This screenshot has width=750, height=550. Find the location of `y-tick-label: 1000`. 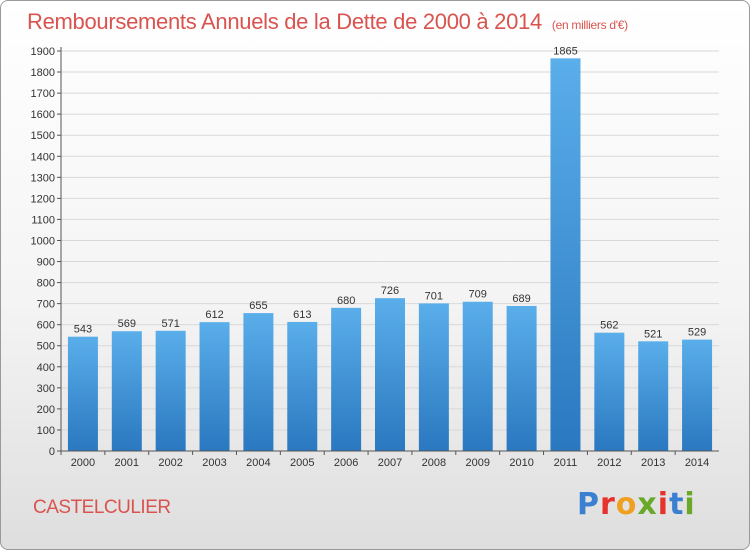

y-tick-label: 1000 is located at coordinates (43, 241).